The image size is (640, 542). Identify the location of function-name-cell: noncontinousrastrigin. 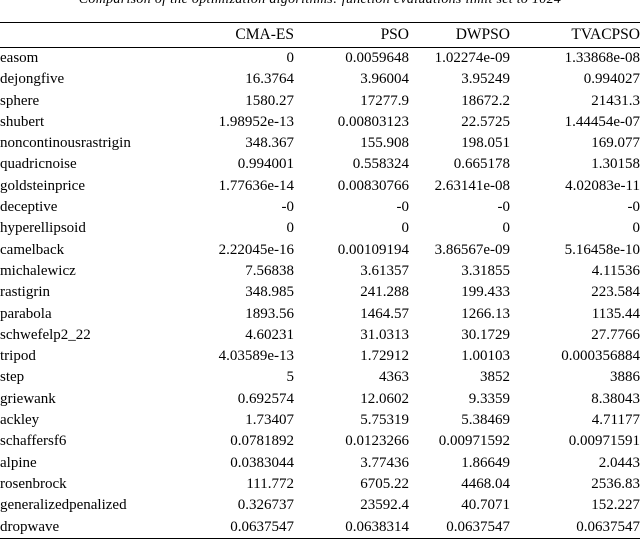
(65, 143).